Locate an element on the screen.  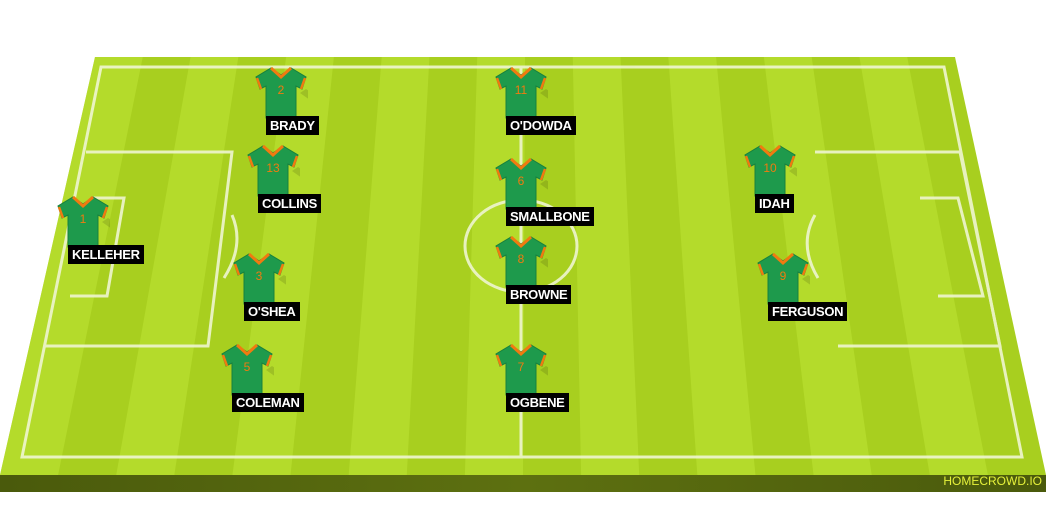
player-name: COLEMAN is located at coordinates (268, 402).